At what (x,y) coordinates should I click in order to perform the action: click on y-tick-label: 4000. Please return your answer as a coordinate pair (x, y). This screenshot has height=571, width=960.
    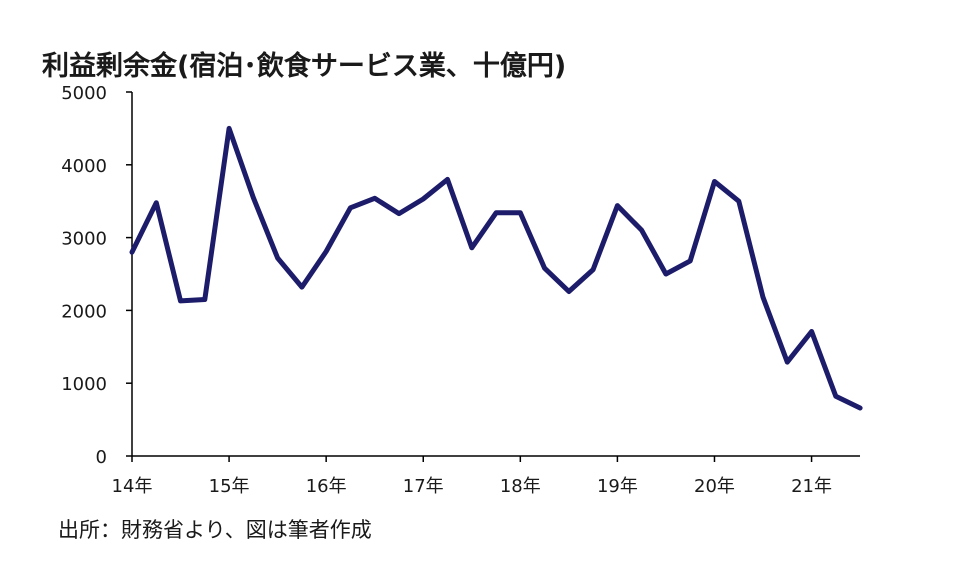
    Looking at the image, I should click on (84, 166).